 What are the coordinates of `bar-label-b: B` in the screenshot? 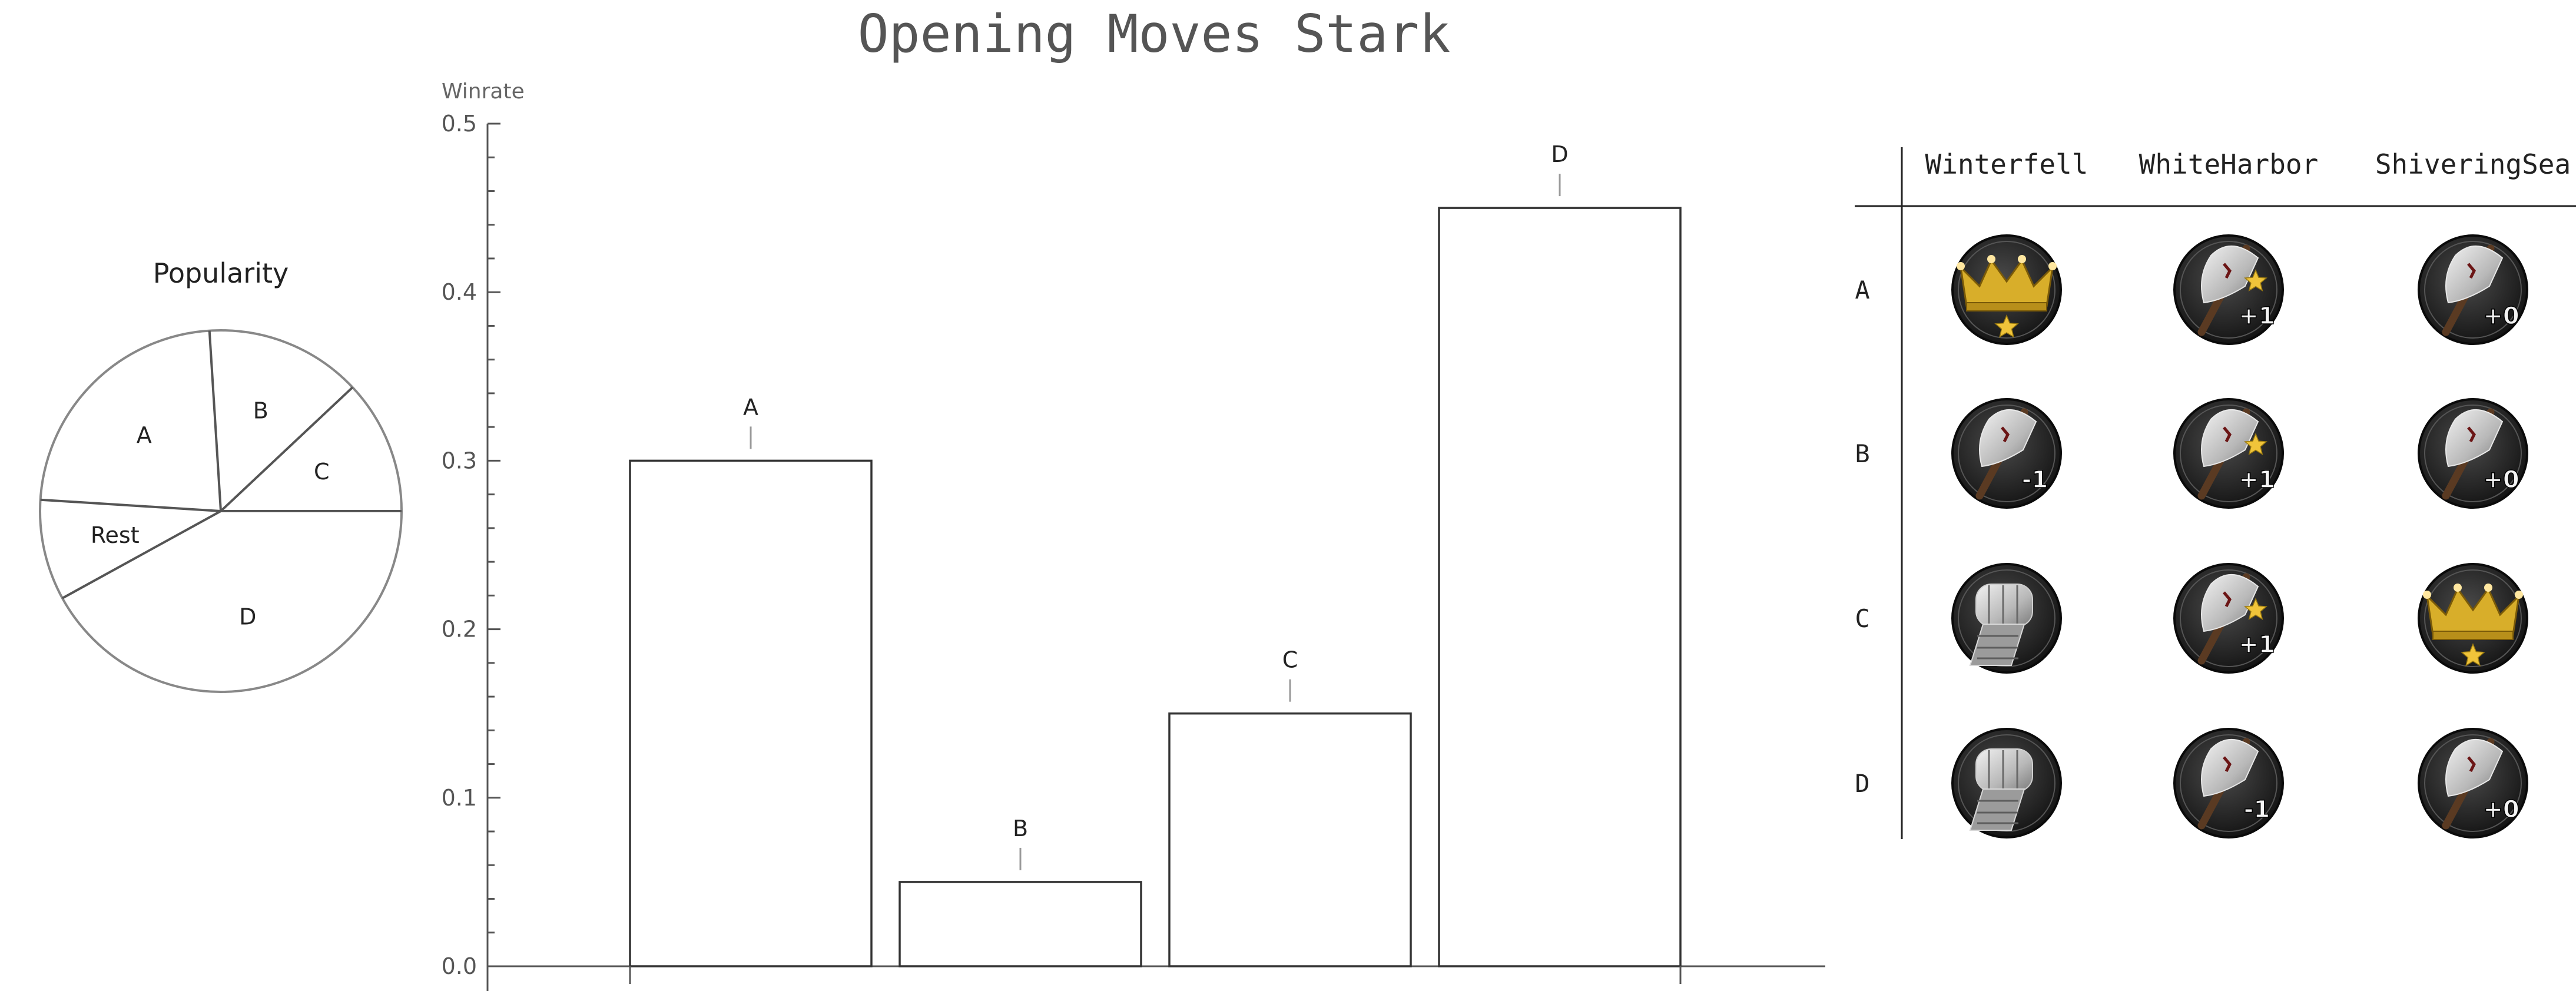 It's located at (1021, 828).